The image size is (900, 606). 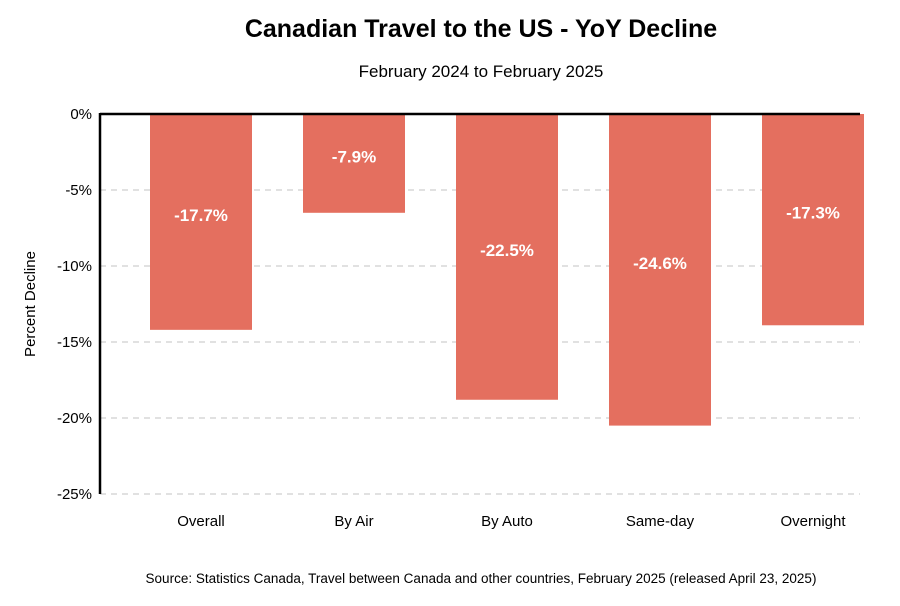 I want to click on bar-by-auto, so click(x=507, y=257).